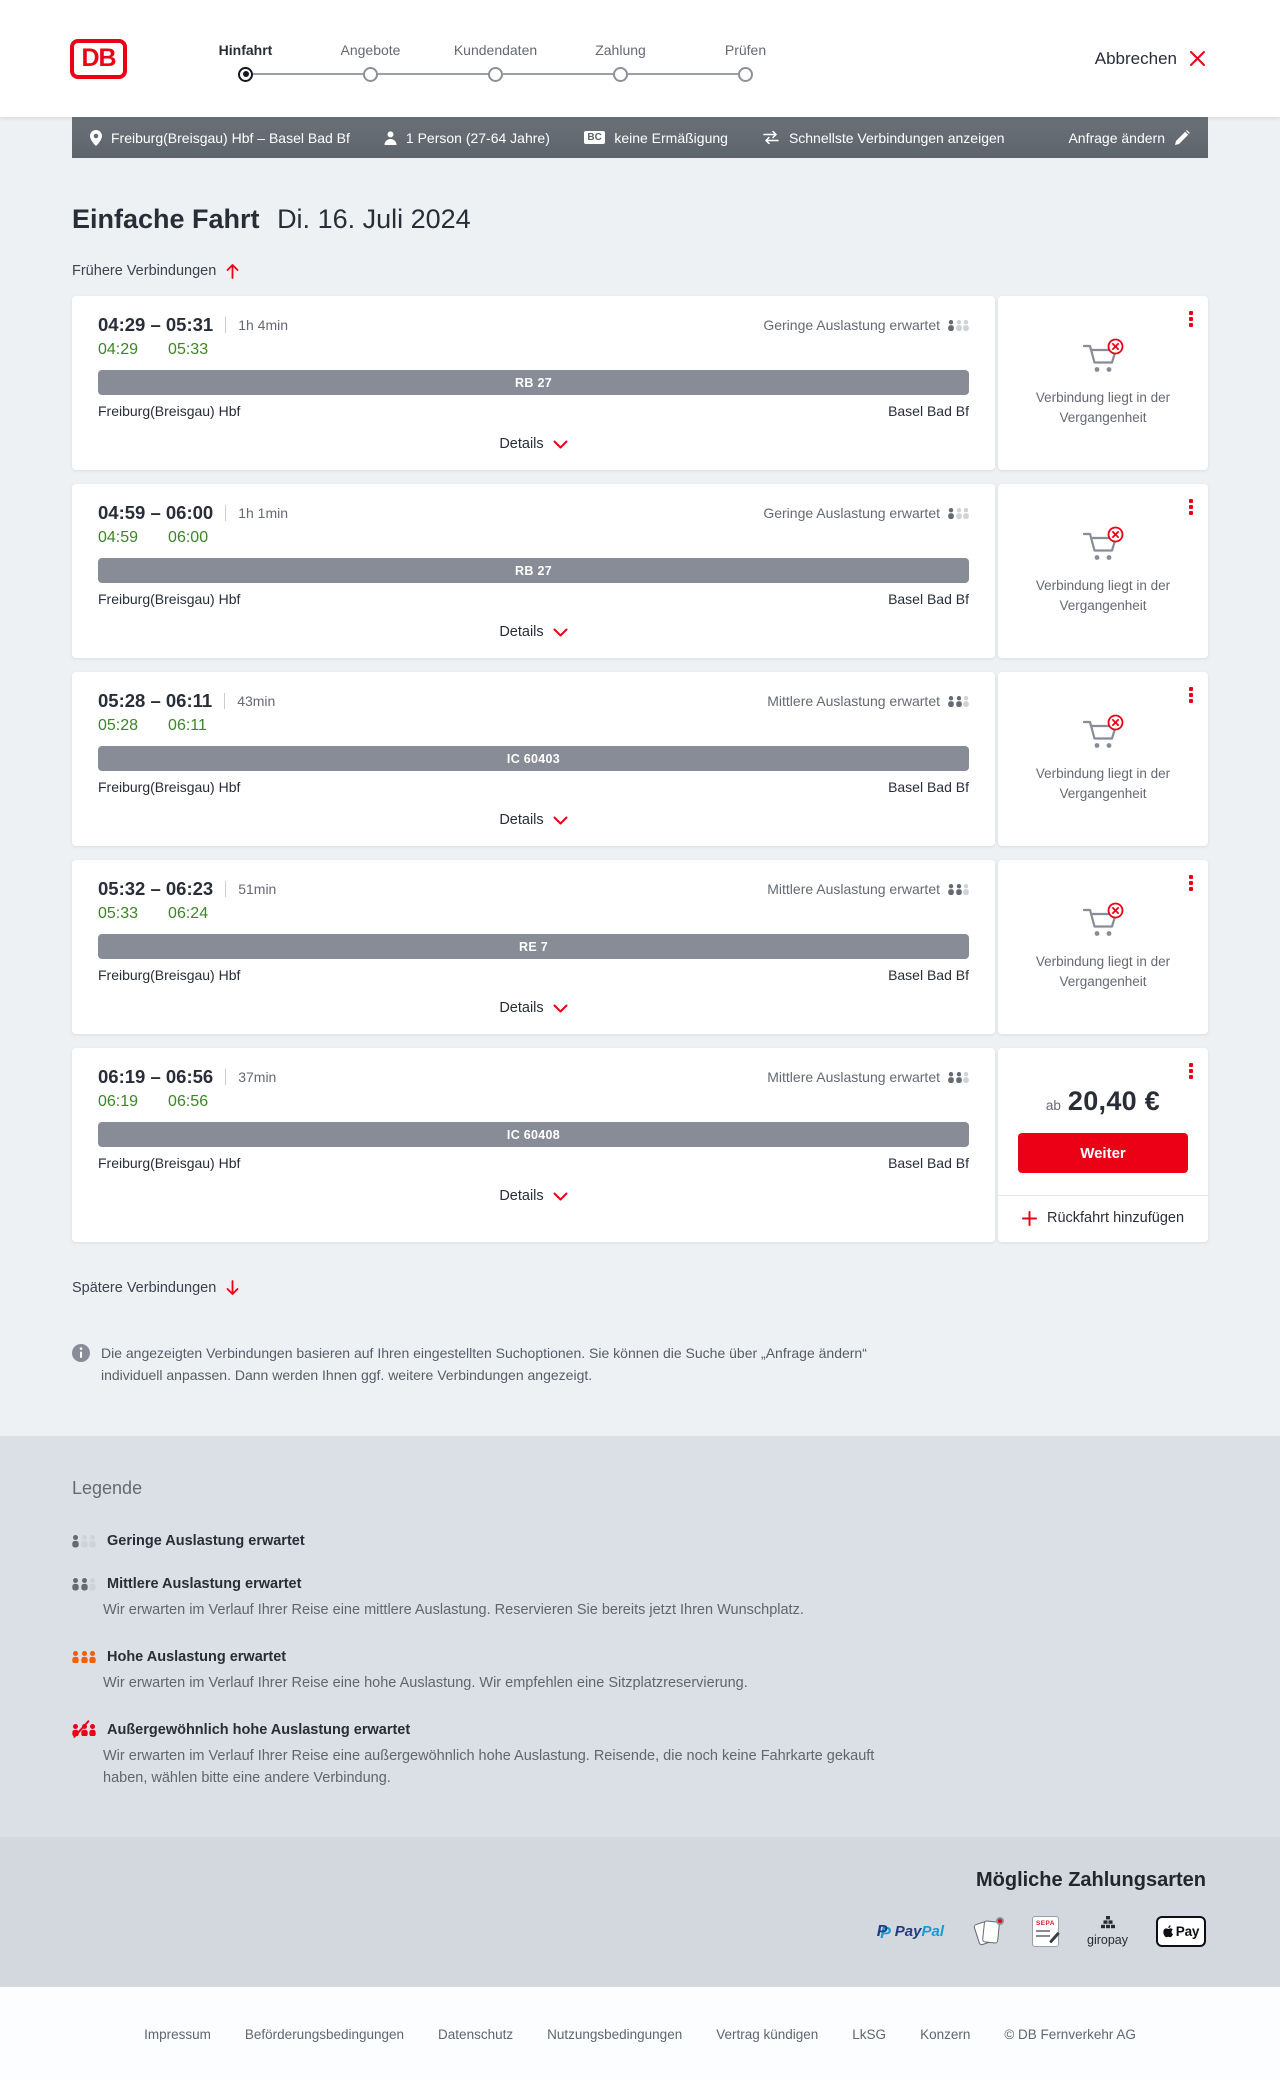 This screenshot has height=2080, width=1280. What do you see at coordinates (655, 138) in the screenshot?
I see `discount-summary: BC keine Ermäßigung` at bounding box center [655, 138].